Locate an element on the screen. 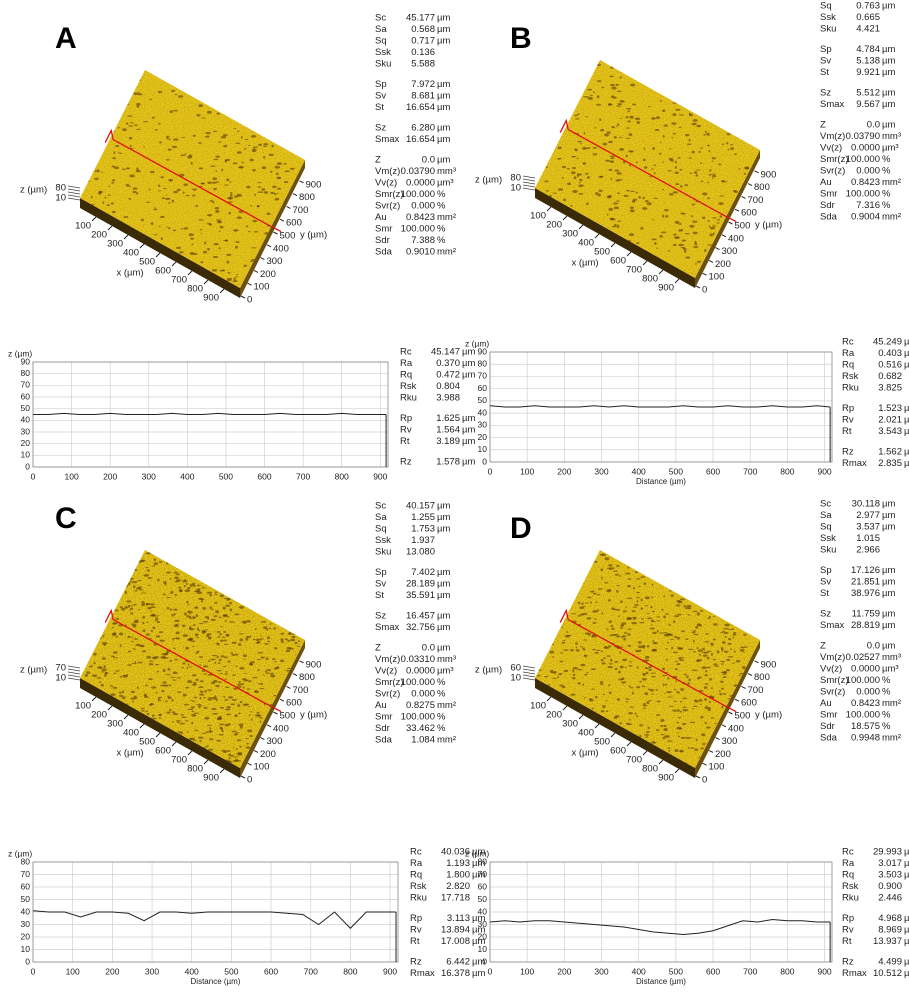 The width and height of the screenshot is (909, 998). param-name: Sv is located at coordinates (825, 61).